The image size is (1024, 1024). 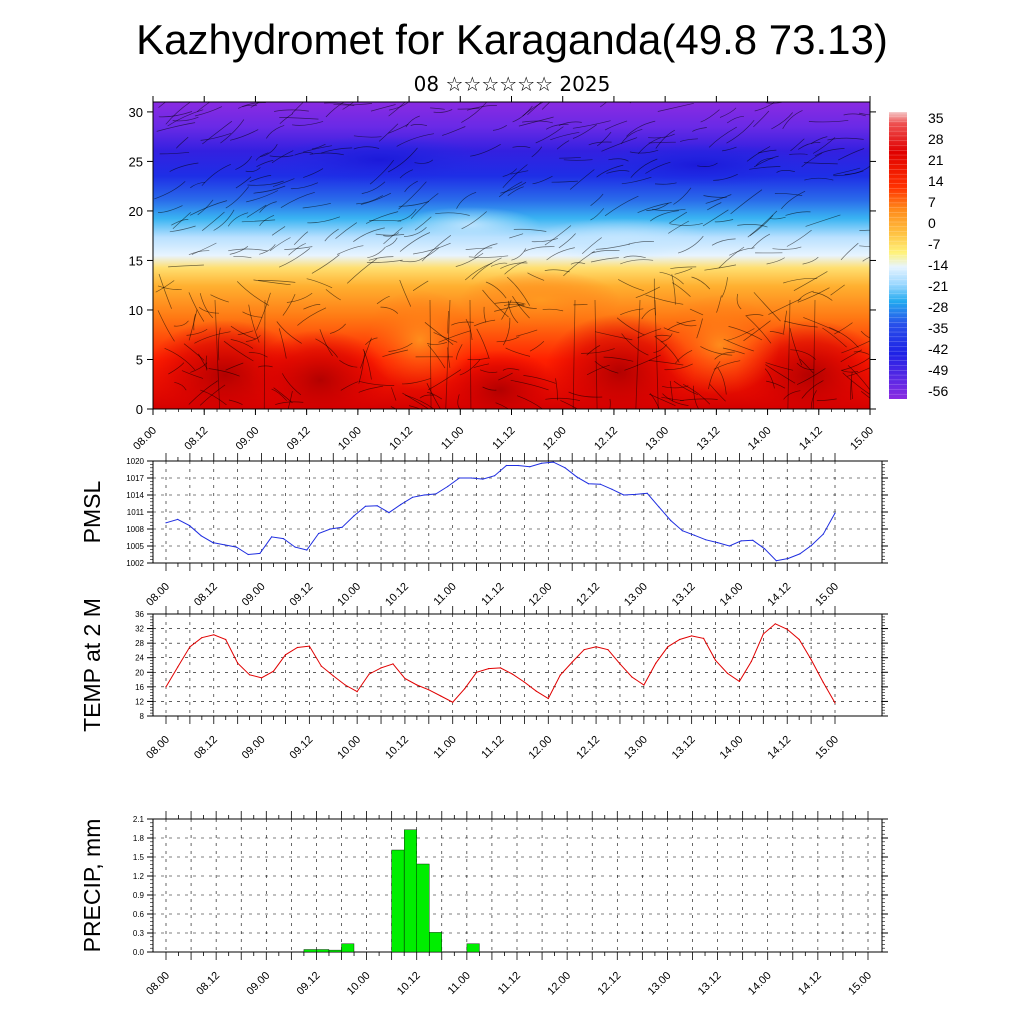 I want to click on pmsl-x-tick-label: 09.00, so click(x=254, y=595).